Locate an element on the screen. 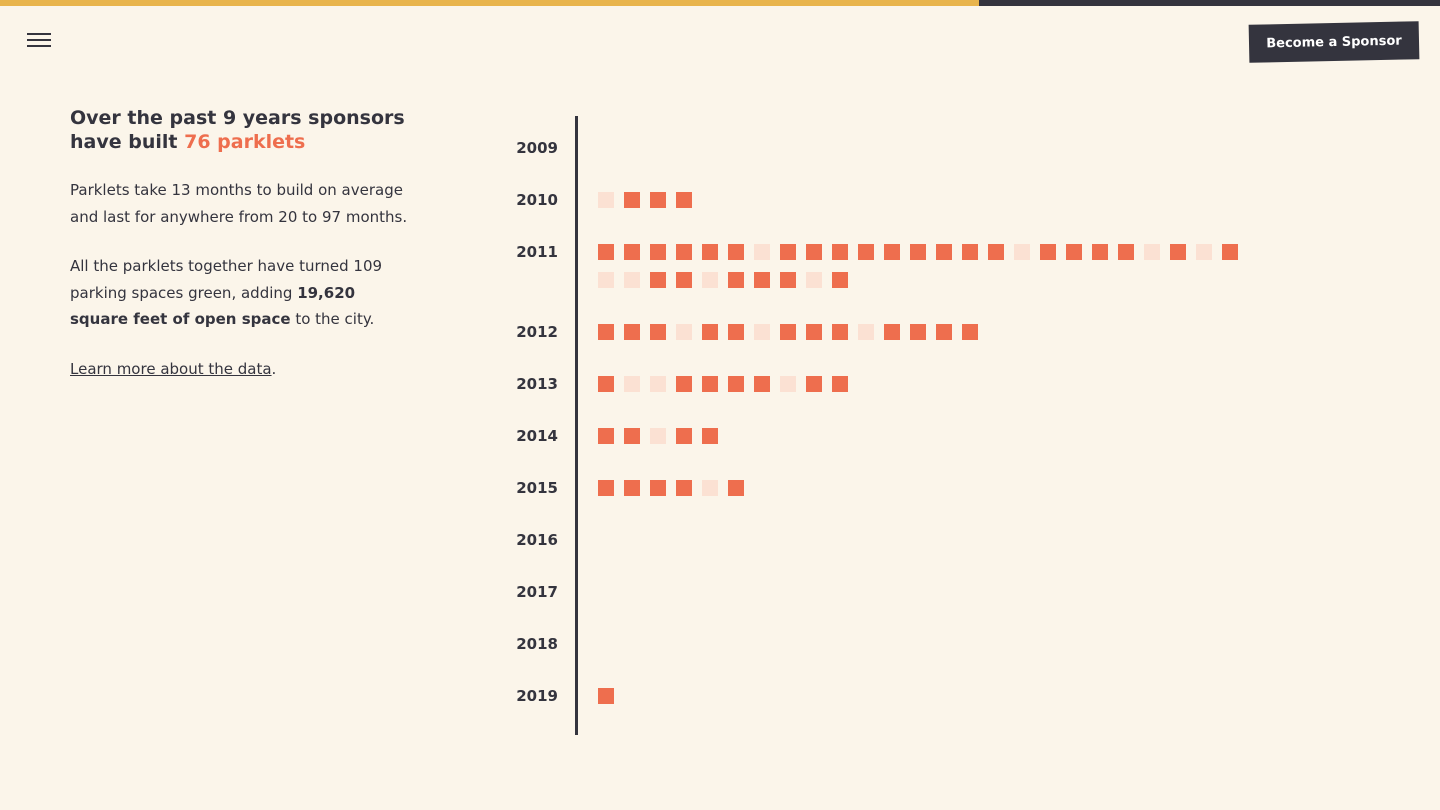 The width and height of the screenshot is (1440, 810). learn-more-paragraph: Learn more about the data. is located at coordinates (240, 369).